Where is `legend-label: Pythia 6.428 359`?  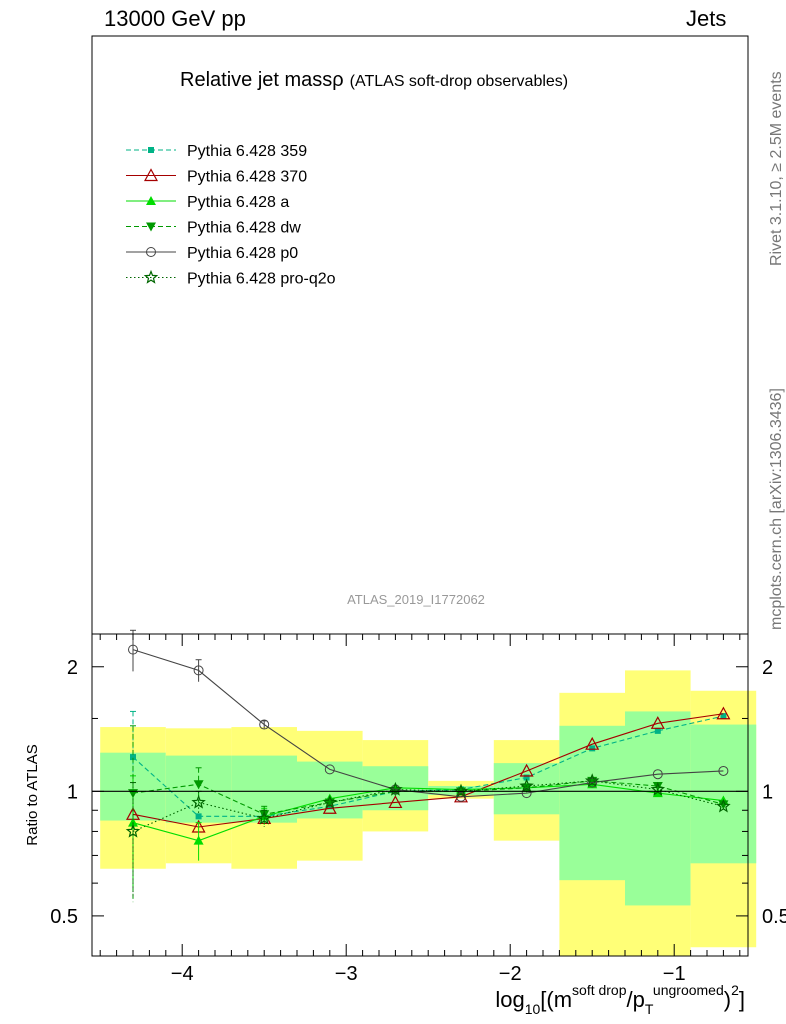
legend-label: Pythia 6.428 359 is located at coordinates (247, 151).